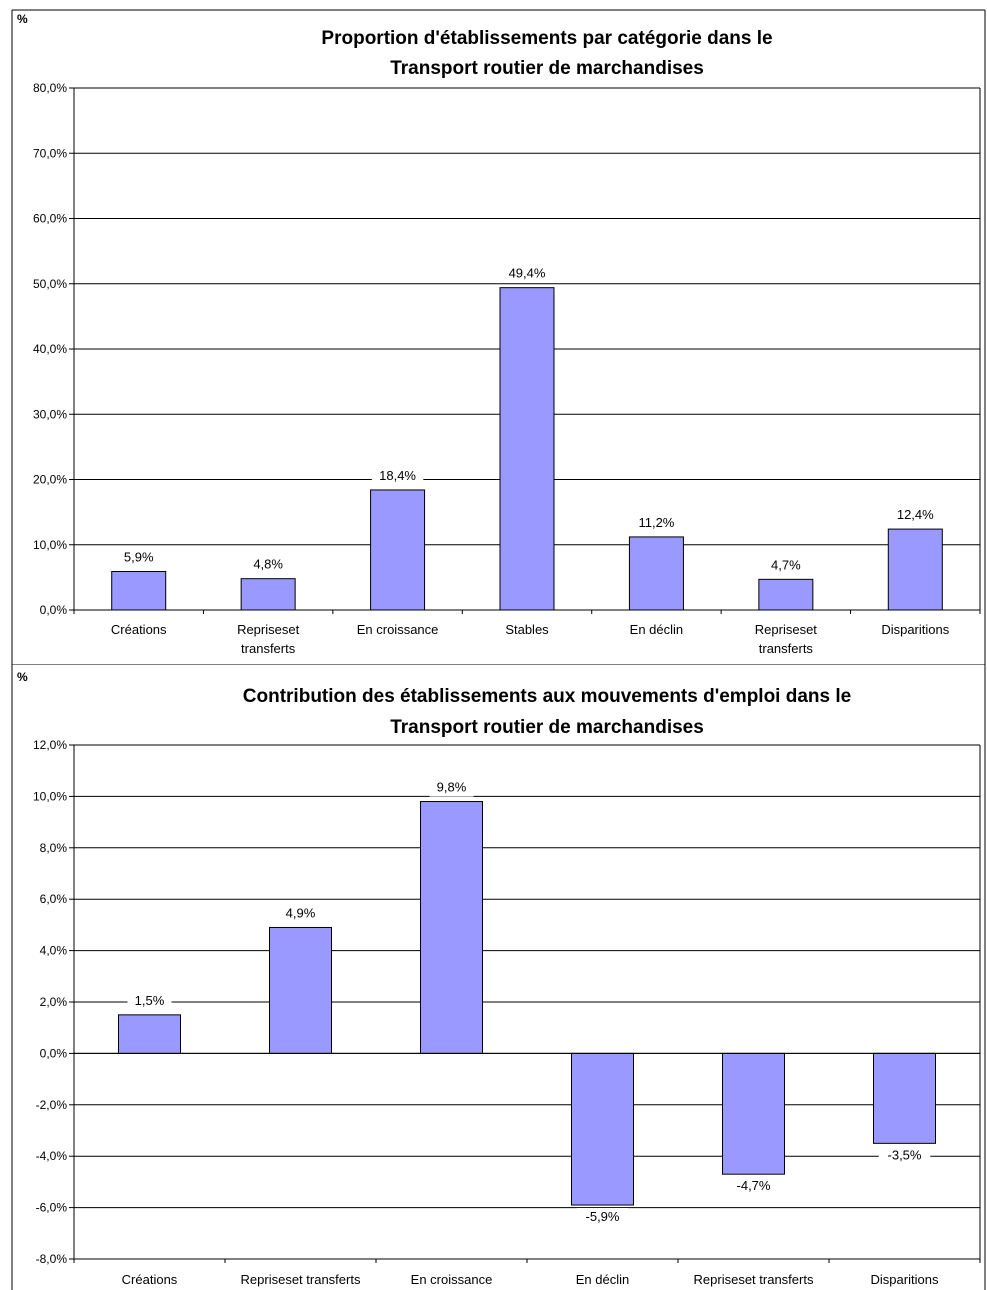 The width and height of the screenshot is (987, 1290). I want to click on y-tick-label: 8,0%, so click(54, 848).